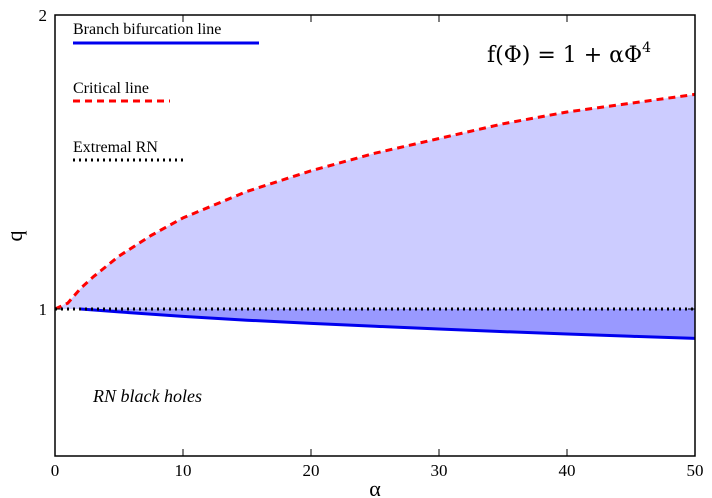  Describe the element at coordinates (14, 236) in the screenshot. I see `y-axis-label: q` at that location.